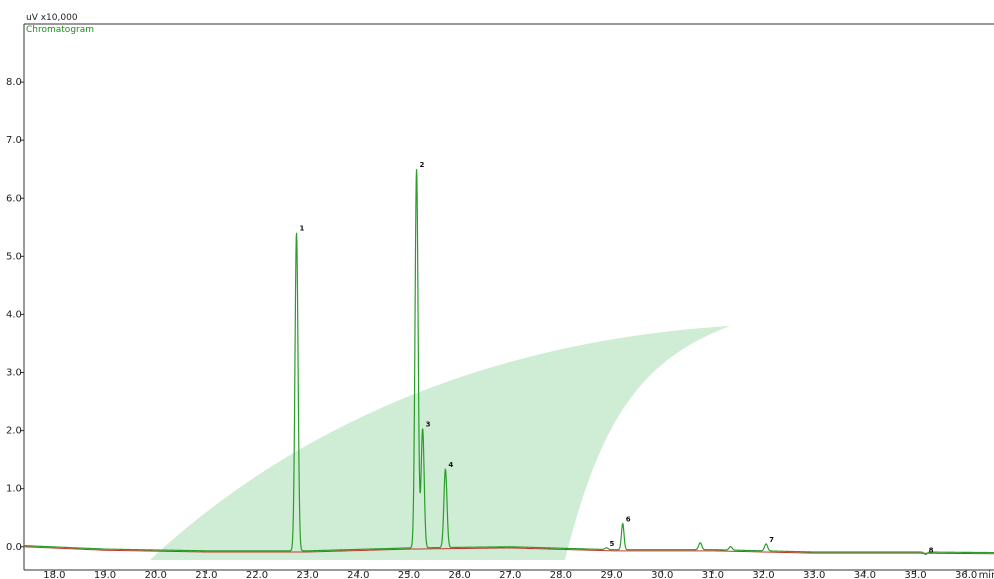  Describe the element at coordinates (771, 540) in the screenshot. I see `peak-label: 7` at that location.